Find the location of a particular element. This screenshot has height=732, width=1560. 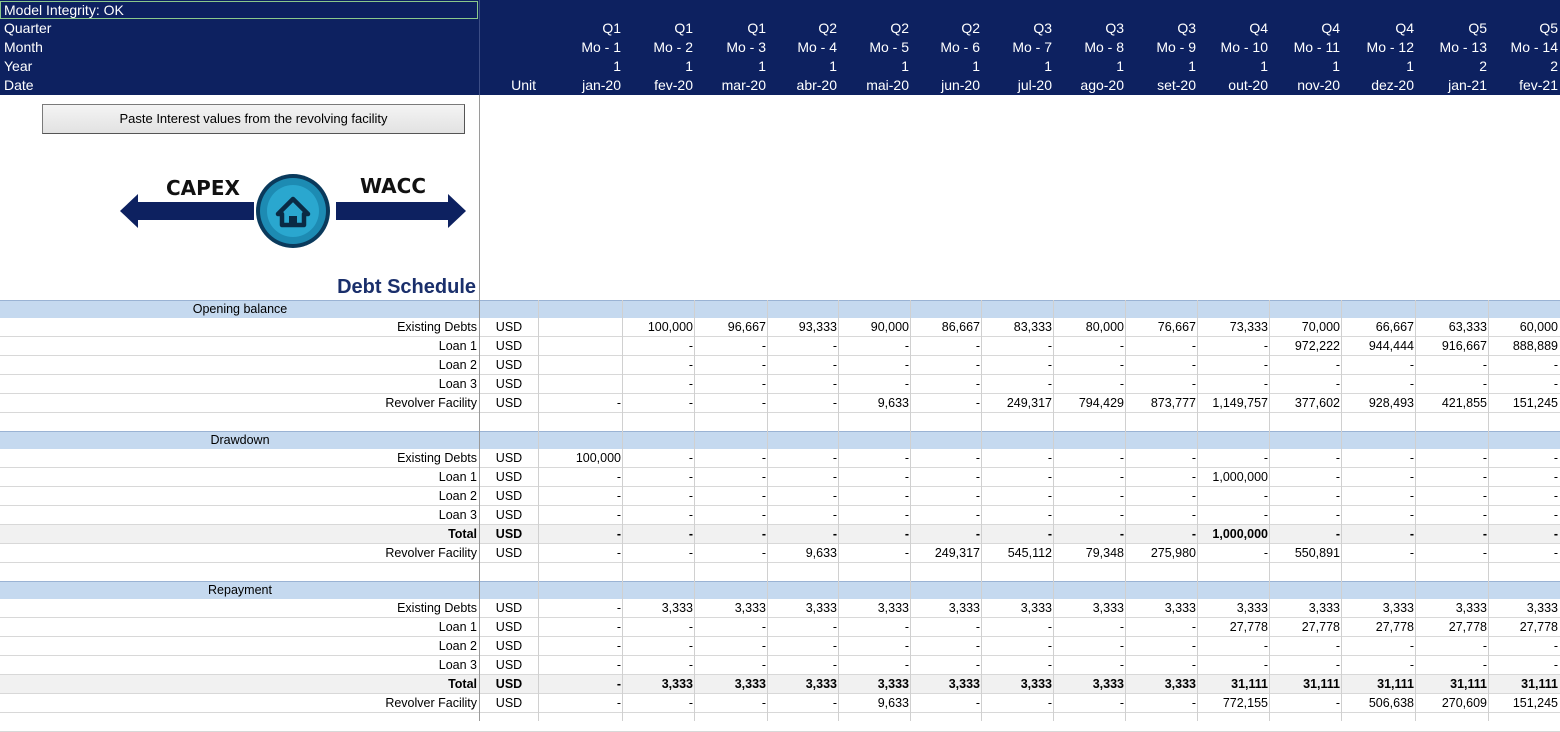

value-cell: 888,889 is located at coordinates (1535, 346).